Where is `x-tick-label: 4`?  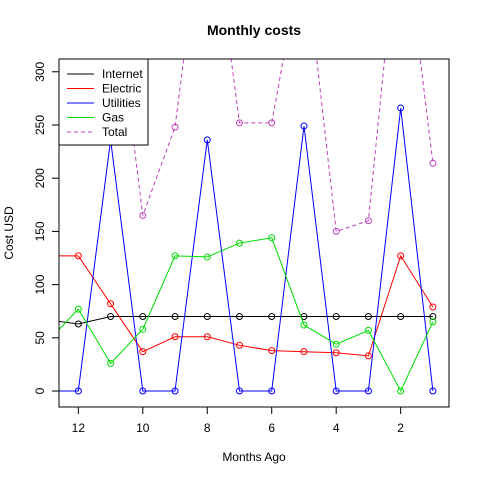 x-tick-label: 4 is located at coordinates (336, 428).